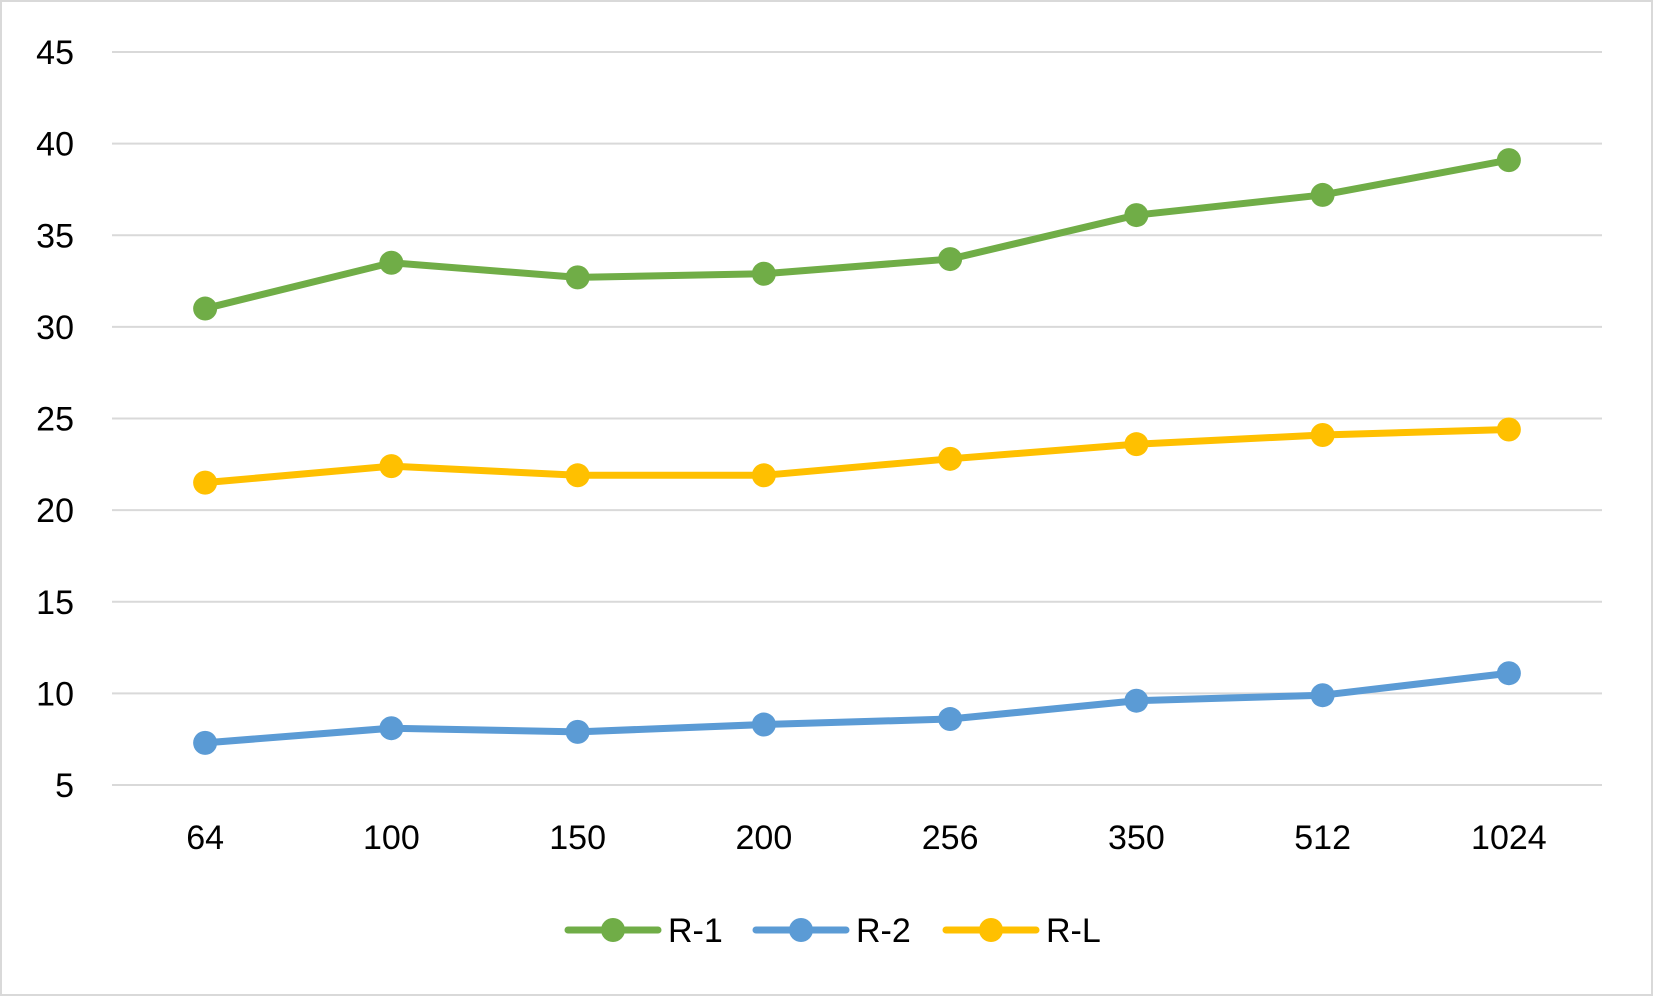 This screenshot has width=1653, height=998. What do you see at coordinates (1322, 838) in the screenshot?
I see `x-tick-label-512: 512` at bounding box center [1322, 838].